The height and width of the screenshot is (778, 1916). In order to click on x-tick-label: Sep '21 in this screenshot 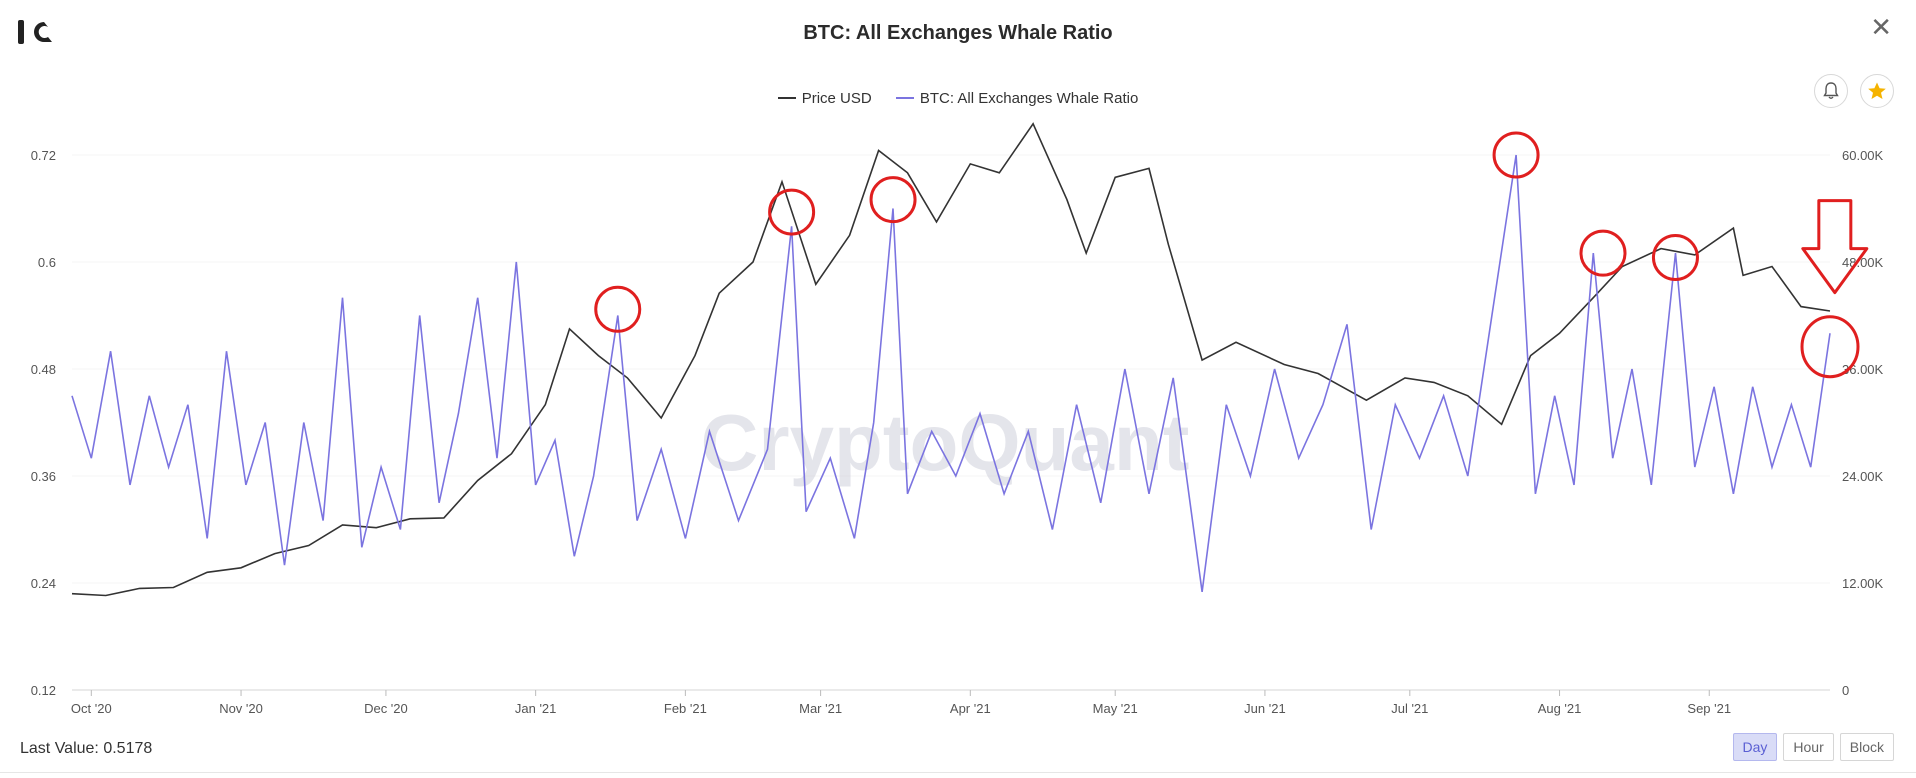, I will do `click(1709, 708)`.